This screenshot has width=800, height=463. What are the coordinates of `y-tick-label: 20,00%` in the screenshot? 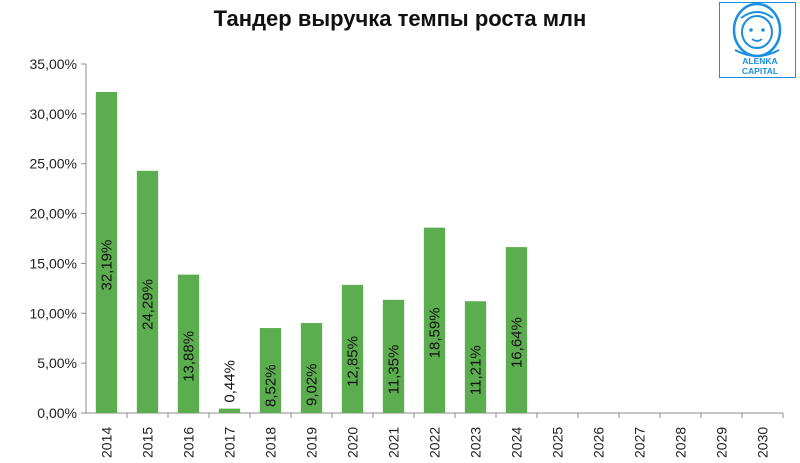 It's located at (53, 214).